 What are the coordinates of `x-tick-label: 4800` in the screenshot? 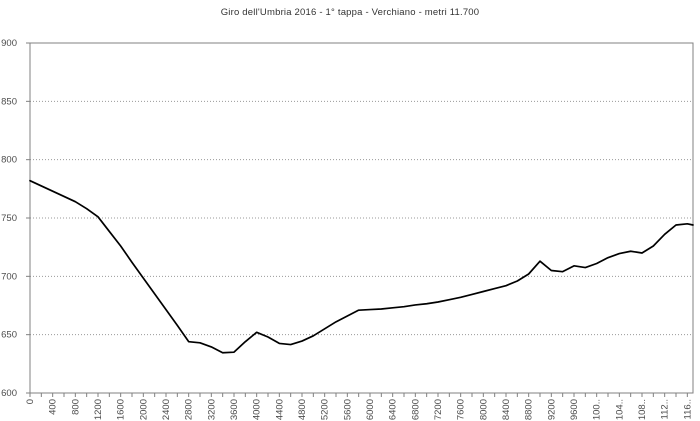 It's located at (302, 409).